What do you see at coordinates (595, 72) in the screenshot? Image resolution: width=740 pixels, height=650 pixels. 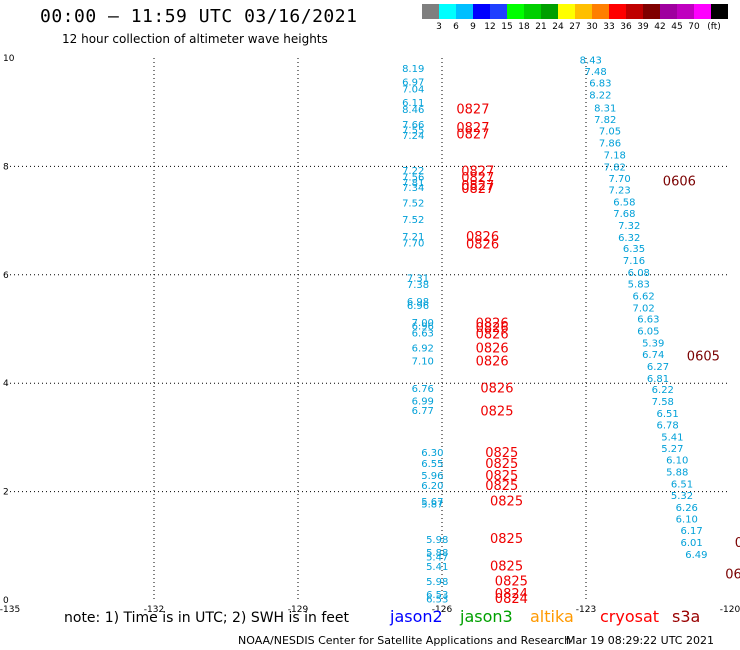 I see `wave-height-label: 7.48` at bounding box center [595, 72].